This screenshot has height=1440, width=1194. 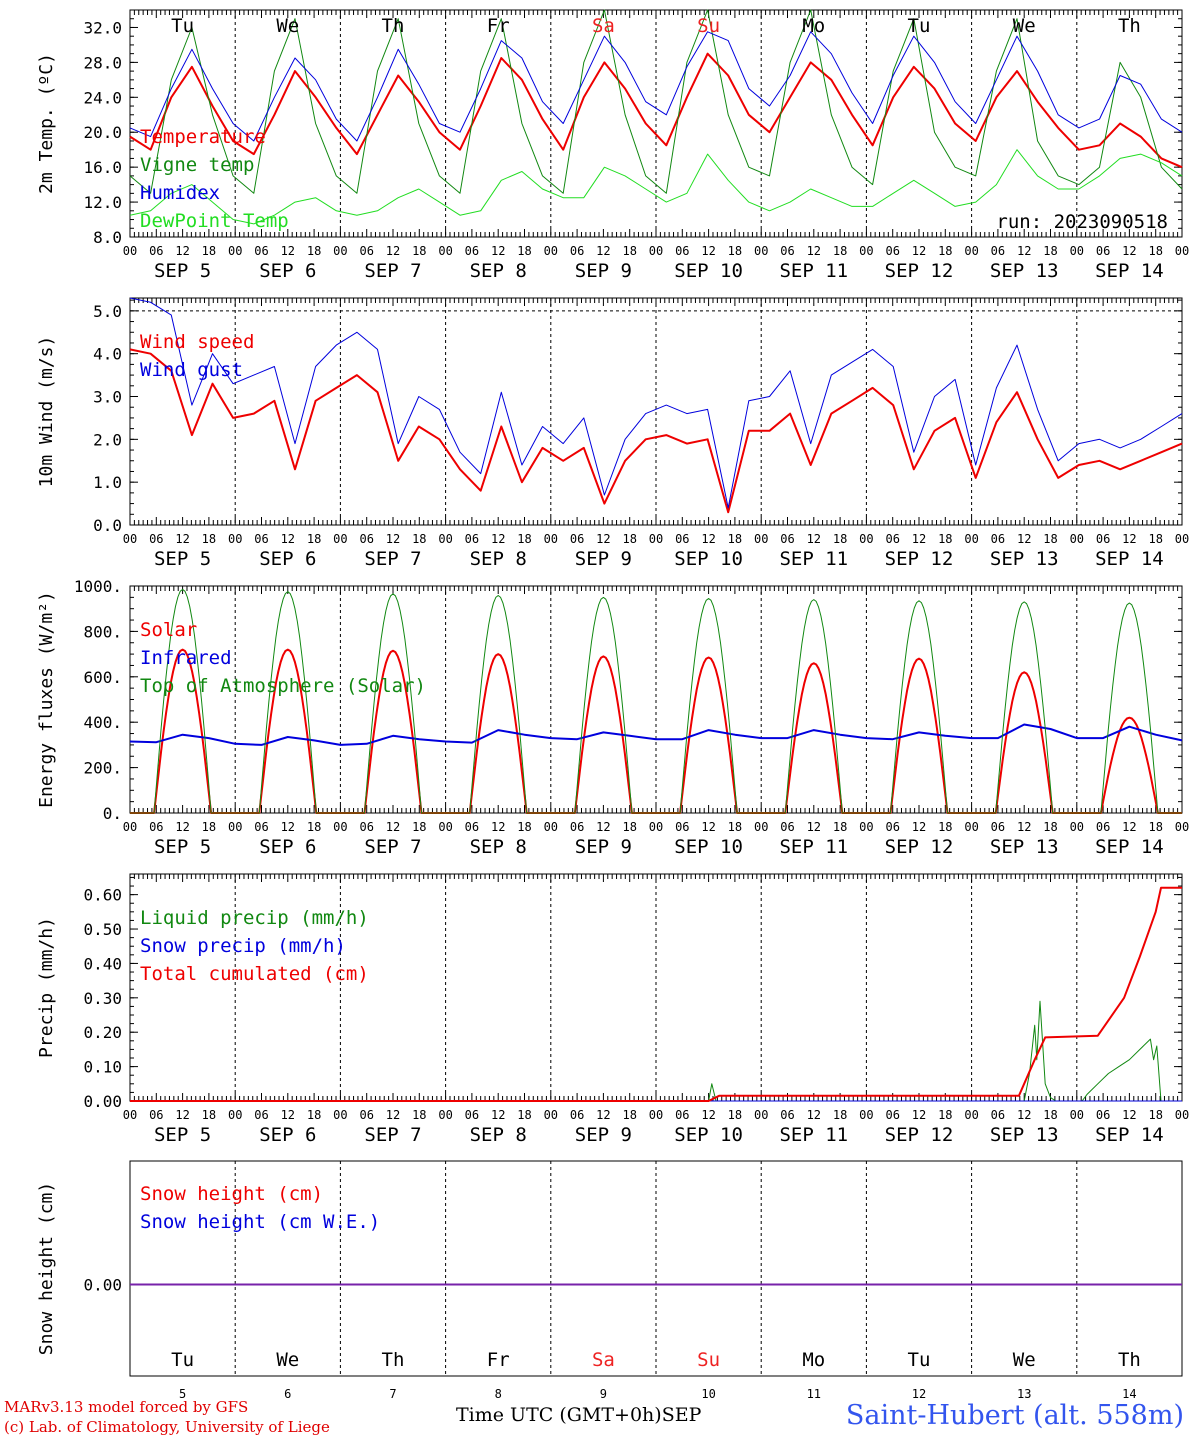 I want to click on weekday-label: Mo, so click(x=813, y=1360).